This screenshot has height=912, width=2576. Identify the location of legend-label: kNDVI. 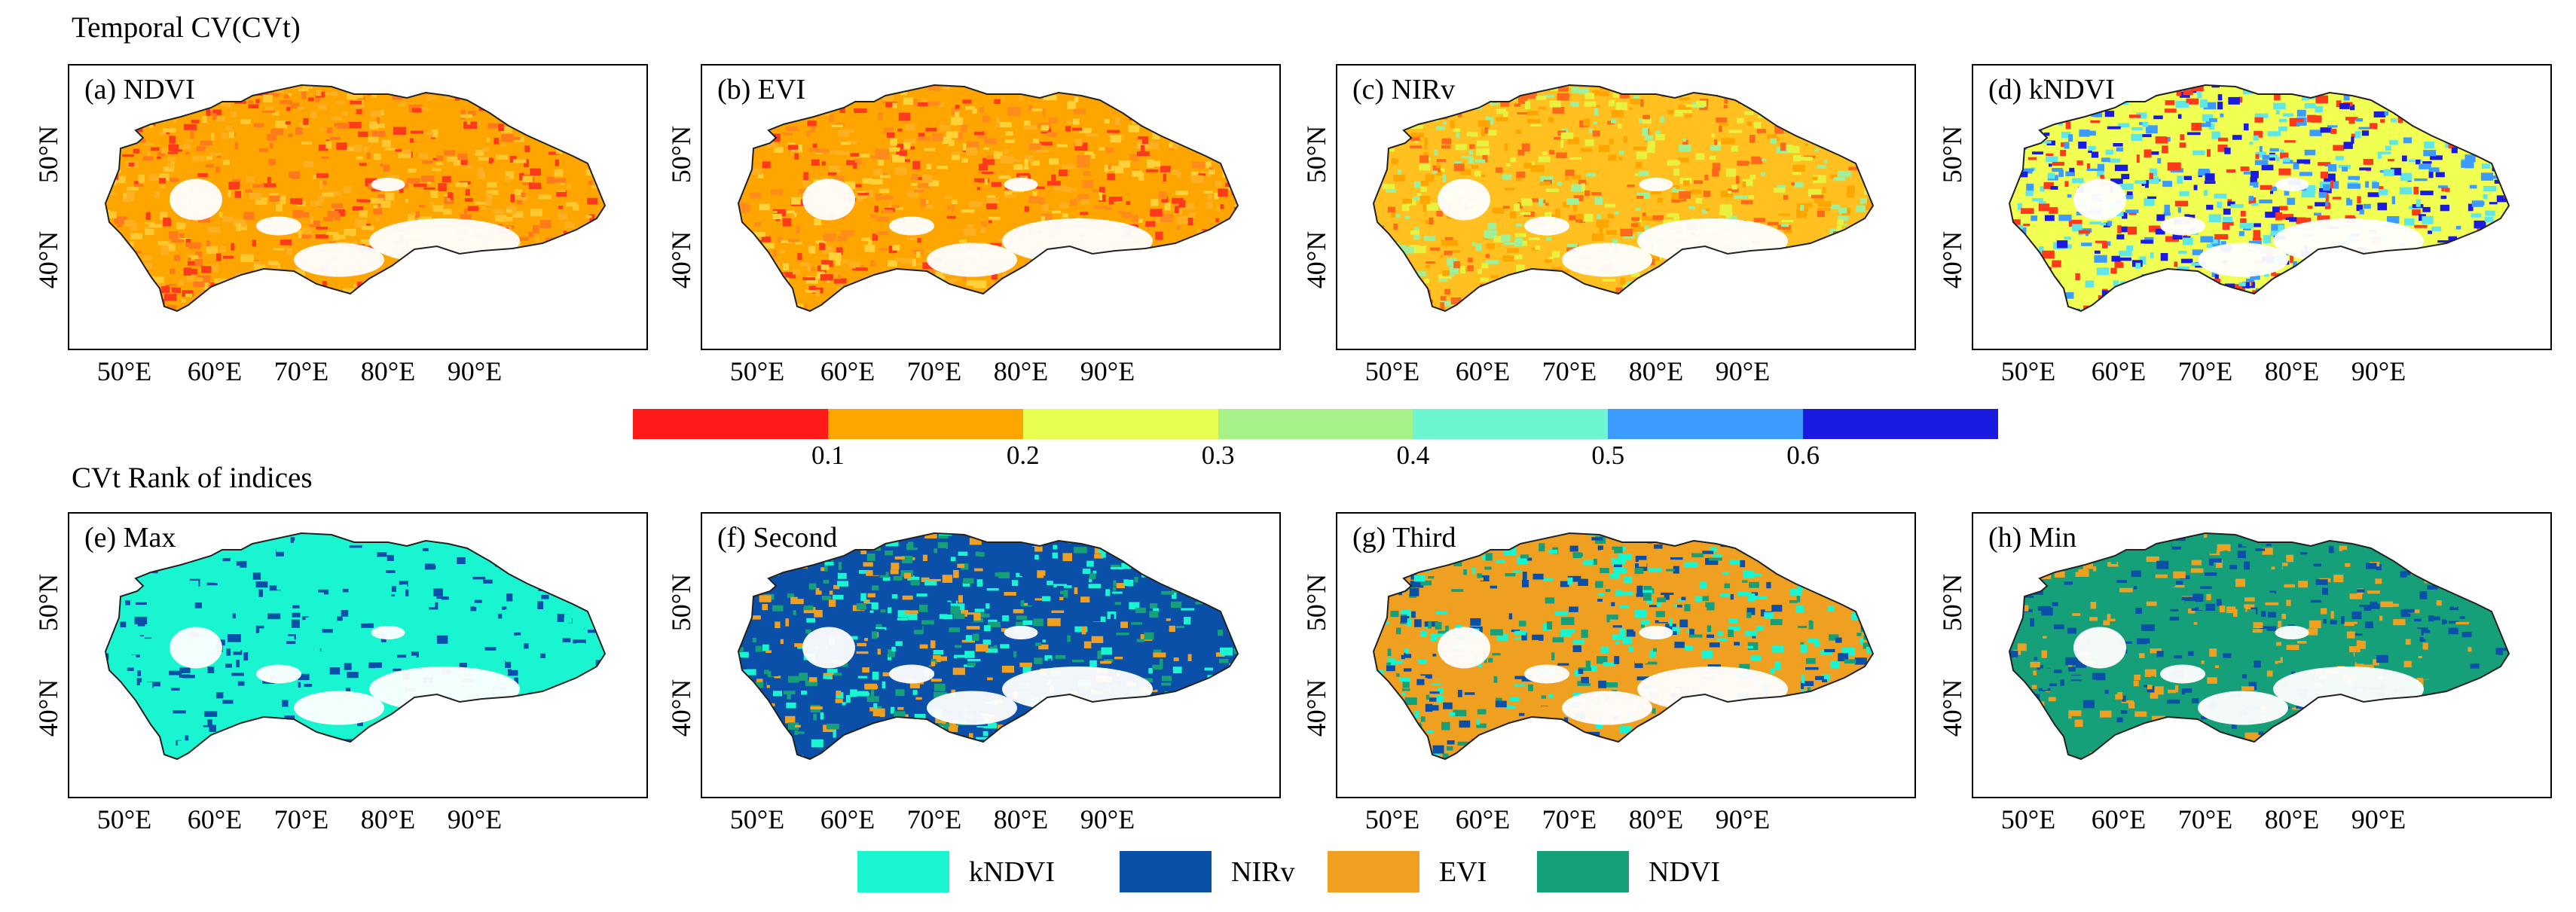
(1012, 872).